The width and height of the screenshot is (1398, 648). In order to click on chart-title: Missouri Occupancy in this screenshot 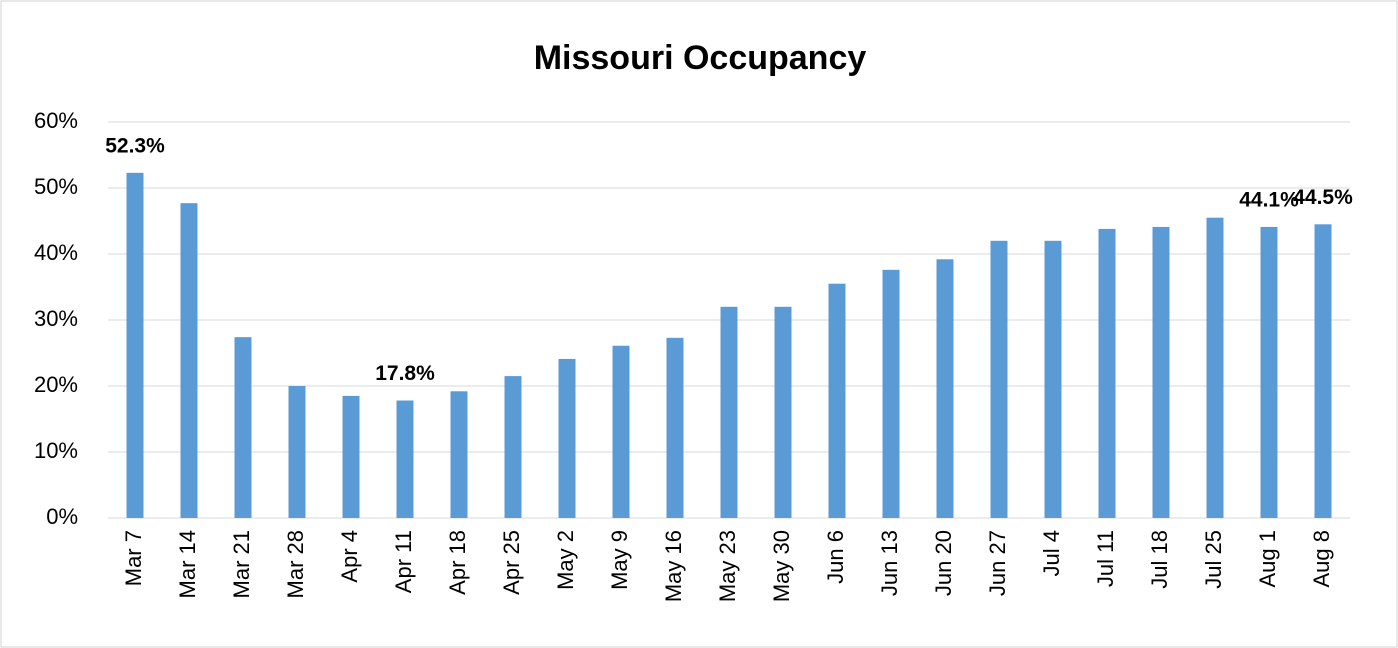, I will do `click(700, 58)`.